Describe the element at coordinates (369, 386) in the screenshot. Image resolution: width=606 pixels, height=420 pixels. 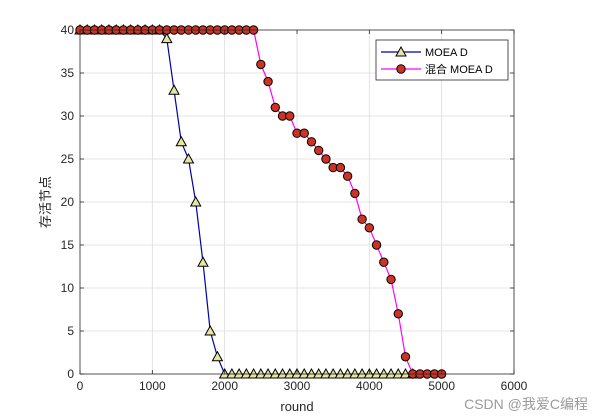
I see `x-tick-label: 4000` at that location.